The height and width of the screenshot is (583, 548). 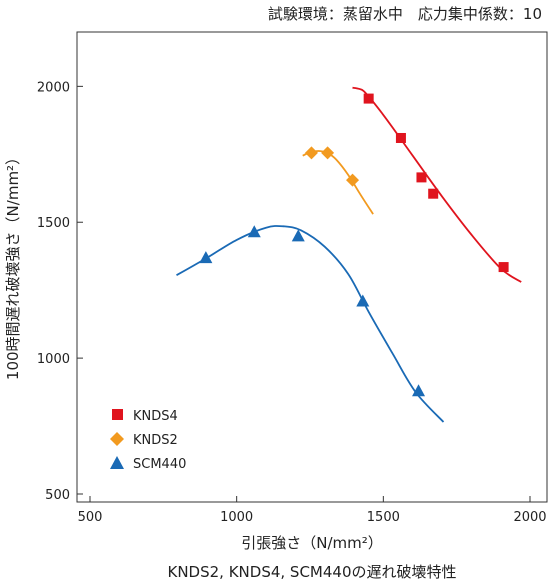 What do you see at coordinates (383, 517) in the screenshot?
I see `x-tick-label: 1500` at bounding box center [383, 517].